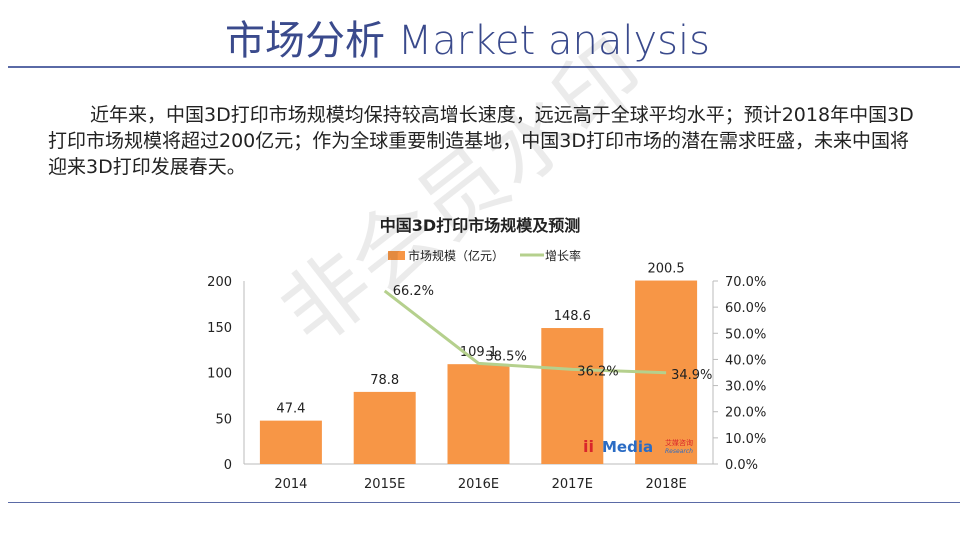 The height and width of the screenshot is (540, 960). I want to click on right-tick-label: 50.0%, so click(745, 334).